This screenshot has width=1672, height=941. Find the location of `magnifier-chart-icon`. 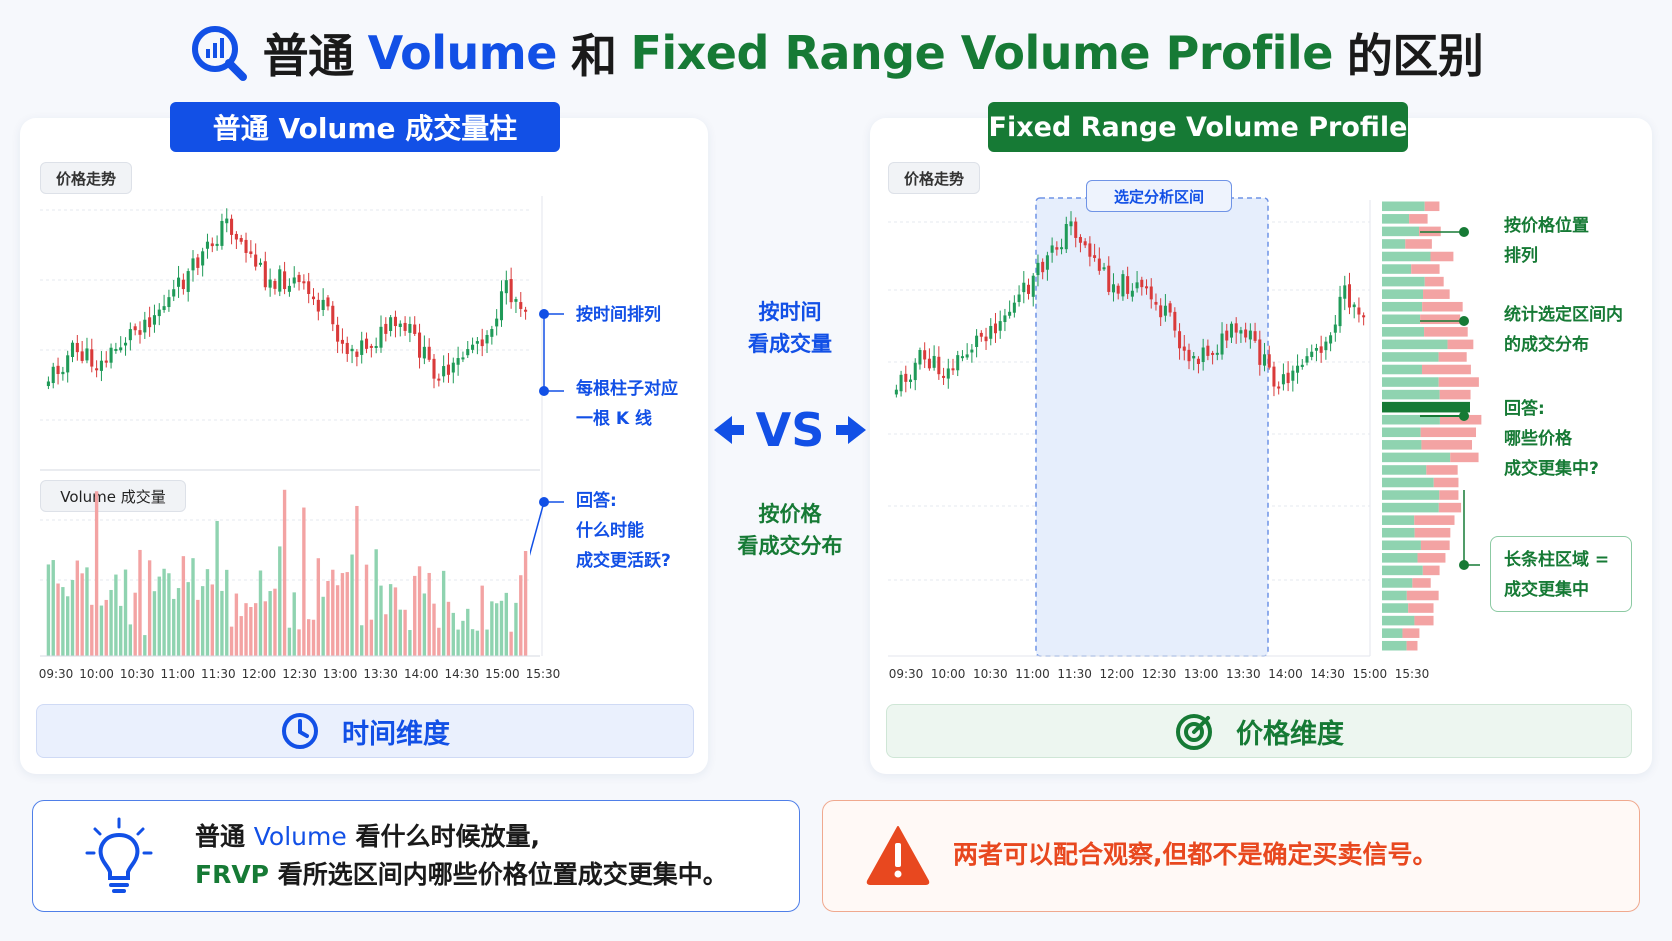

magnifier-chart-icon is located at coordinates (219, 53).